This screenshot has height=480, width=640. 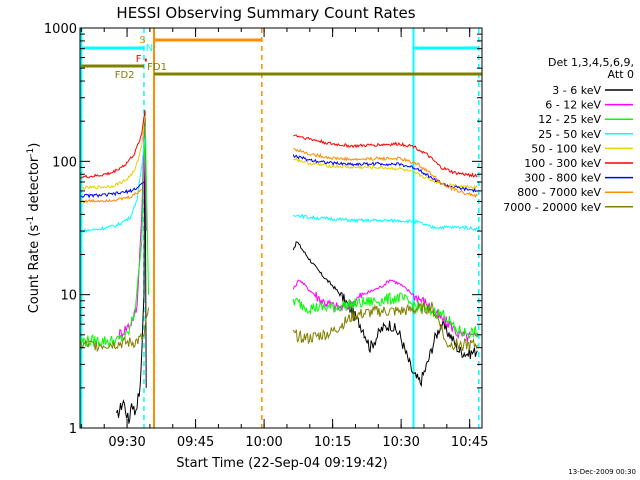 What do you see at coordinates (281, 463) in the screenshot?
I see `x-axis-label: Start Time (22-Sep-04 09:19:42)` at bounding box center [281, 463].